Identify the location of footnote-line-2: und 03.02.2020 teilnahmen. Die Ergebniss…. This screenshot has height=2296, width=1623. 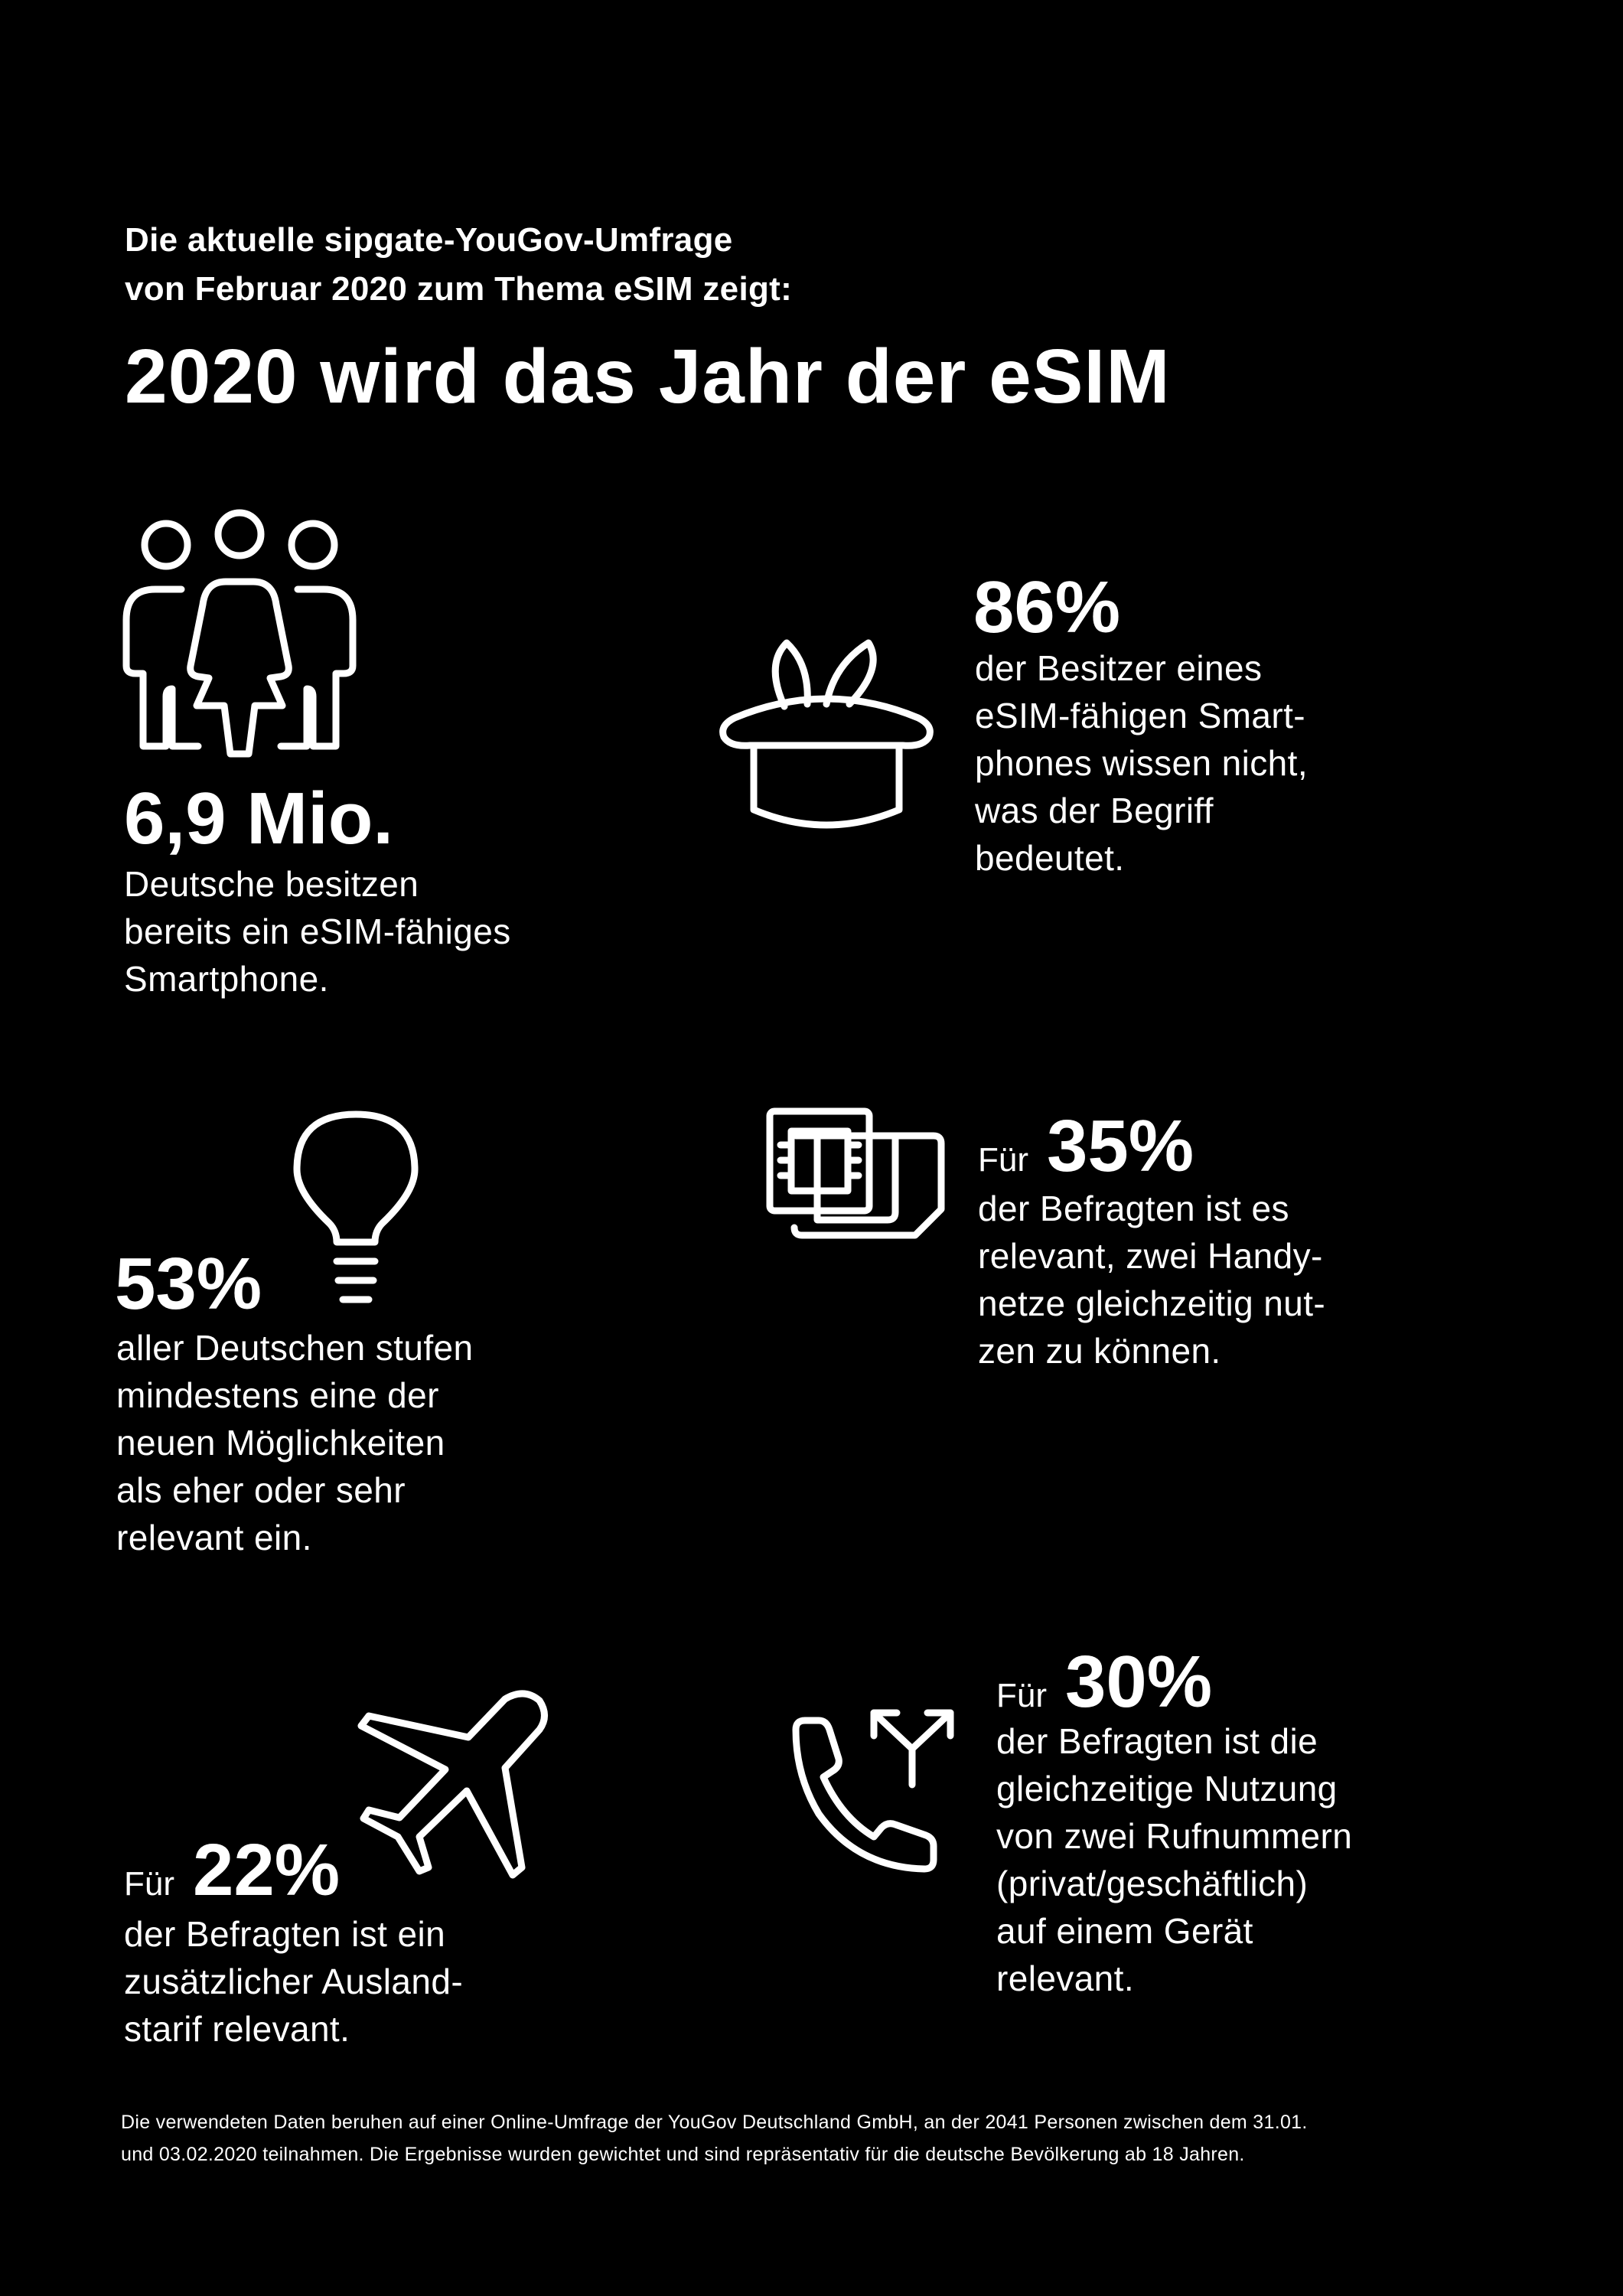
(683, 2154).